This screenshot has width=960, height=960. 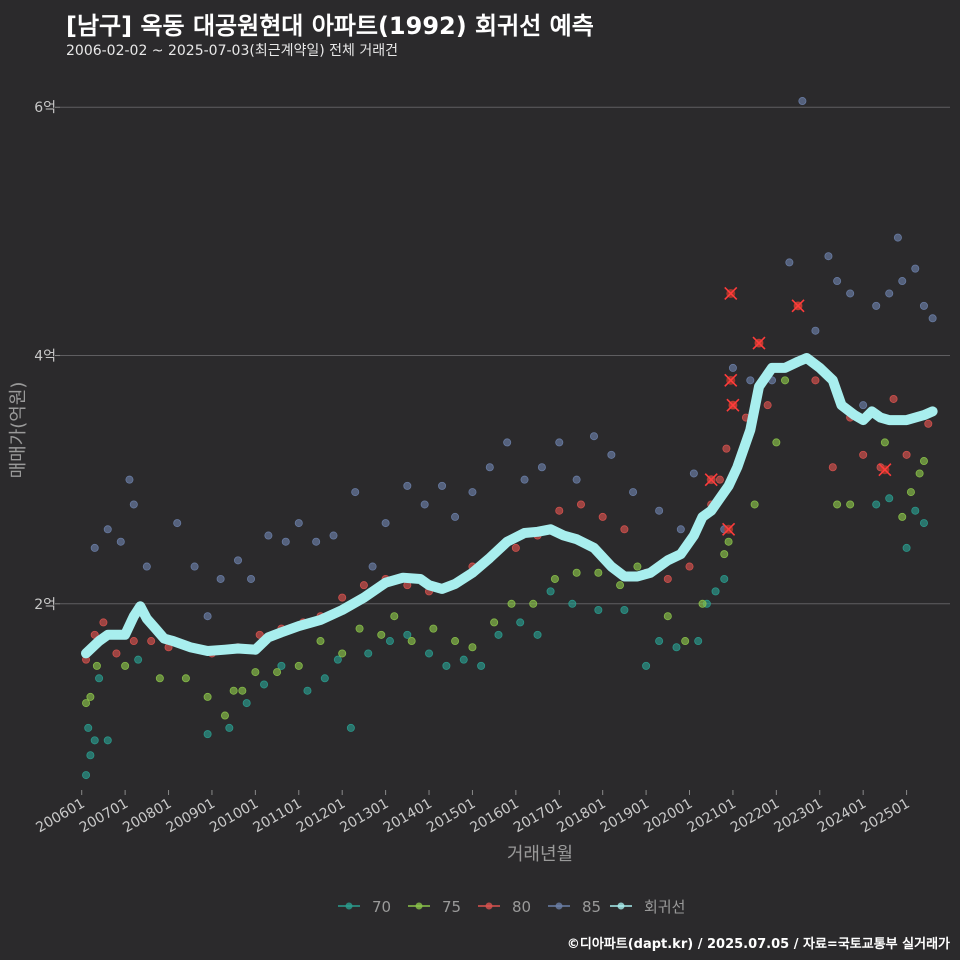 I want to click on x-tick-label: 200701, so click(x=104, y=816).